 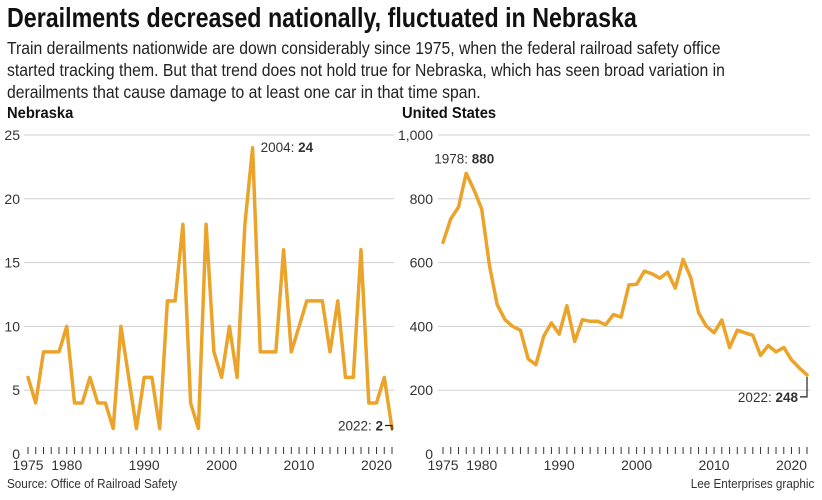 What do you see at coordinates (422, 199) in the screenshot?
I see `y-tick-label: 800` at bounding box center [422, 199].